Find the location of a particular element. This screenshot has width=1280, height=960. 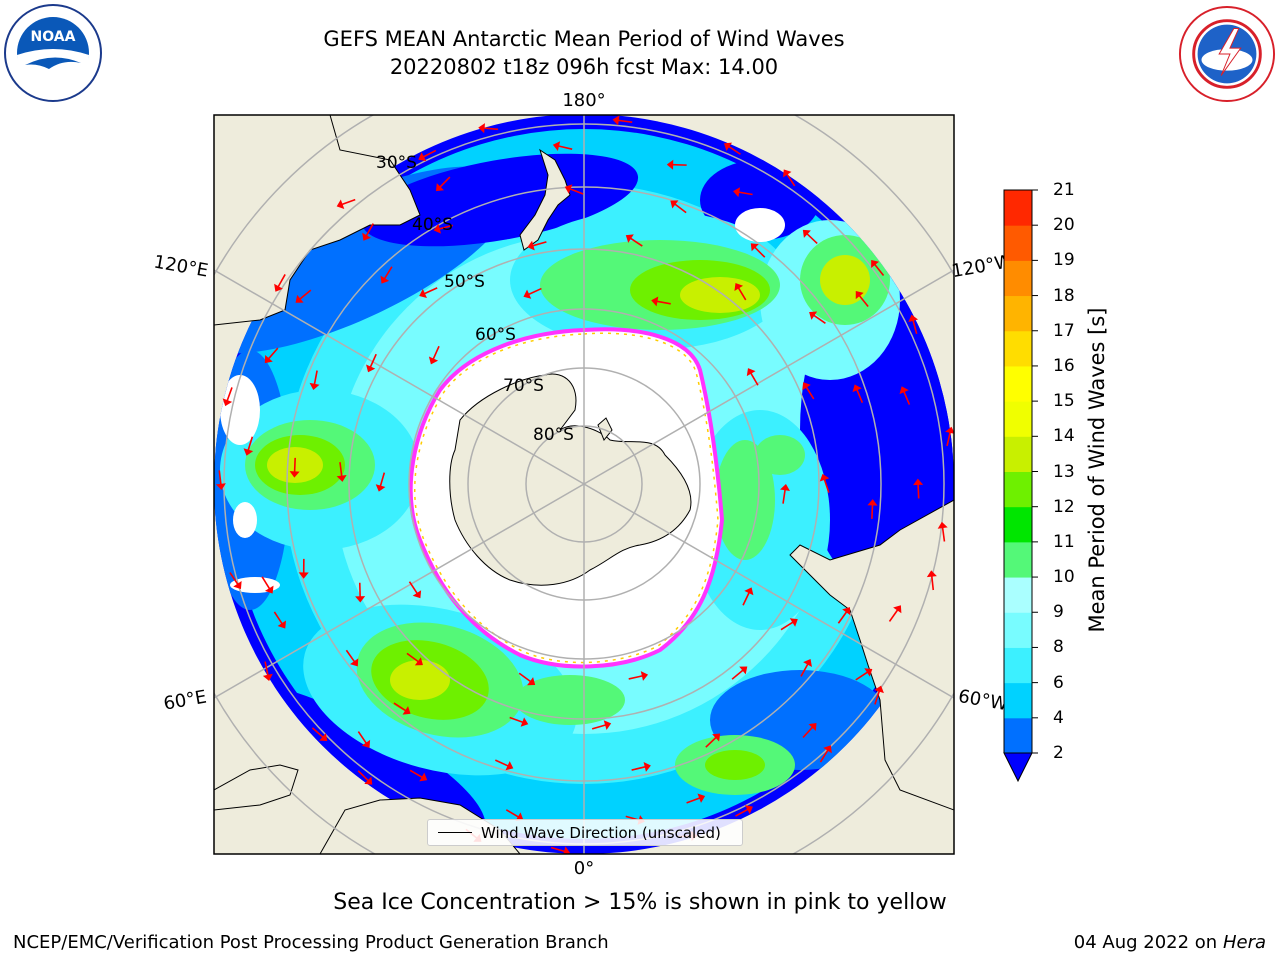

colorbar-tick-label: 8 is located at coordinates (1058, 647).